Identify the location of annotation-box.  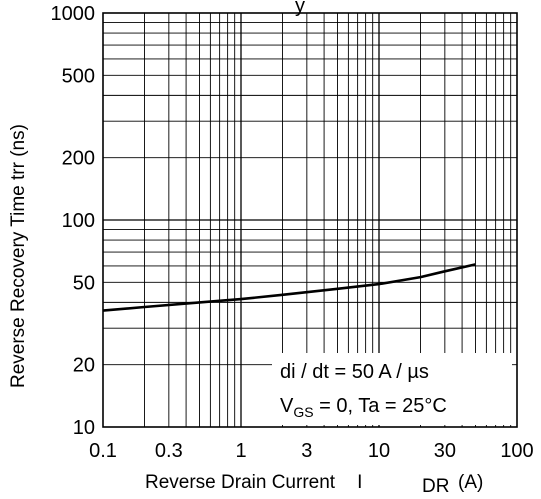
(392, 389).